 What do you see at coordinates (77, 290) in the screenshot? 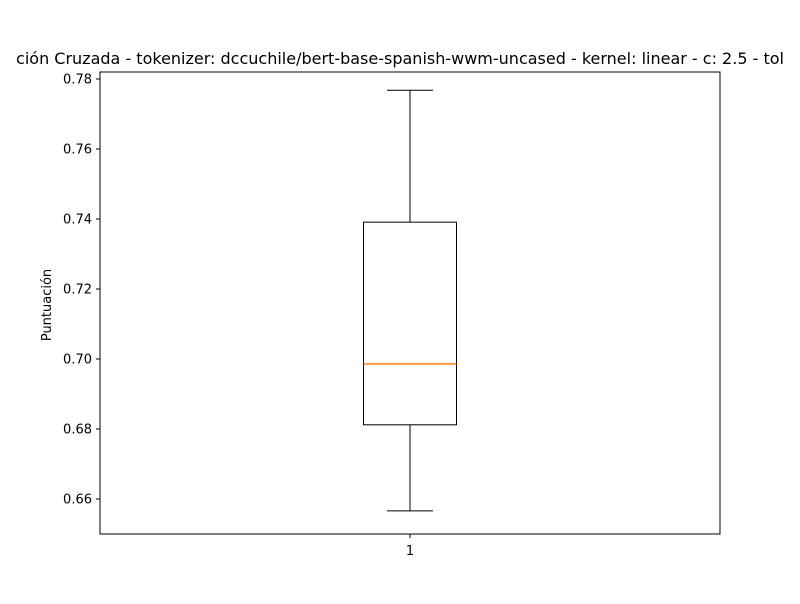
I see `y-tick-label: 0.72` at bounding box center [77, 290].